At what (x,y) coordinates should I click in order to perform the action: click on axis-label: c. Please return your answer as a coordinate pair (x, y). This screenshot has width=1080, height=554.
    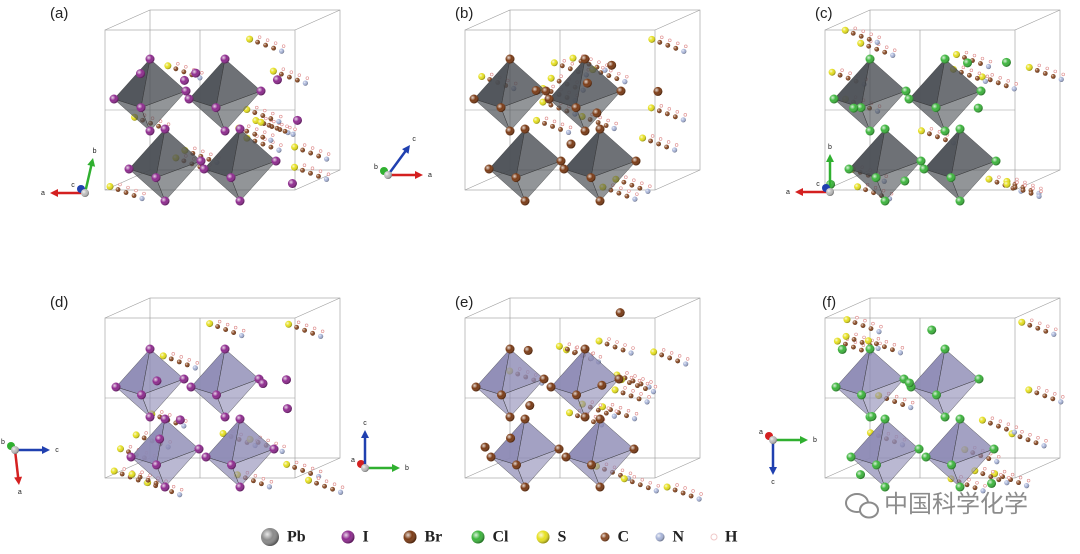
    Looking at the image, I should click on (73, 185).